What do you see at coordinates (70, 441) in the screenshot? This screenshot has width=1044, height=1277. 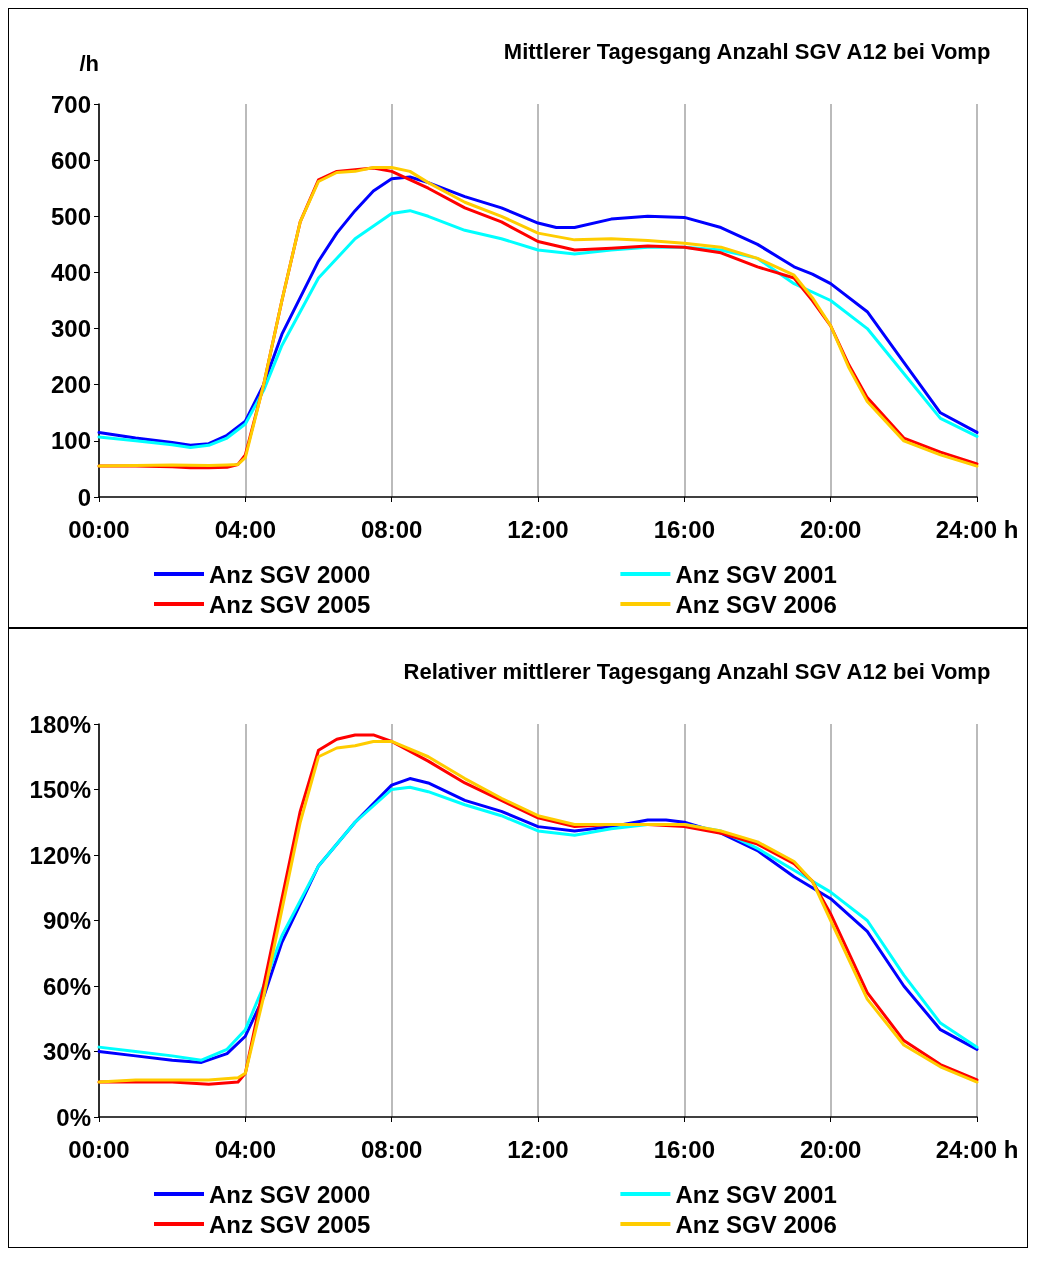 I see `y-tick-label: 100` at bounding box center [70, 441].